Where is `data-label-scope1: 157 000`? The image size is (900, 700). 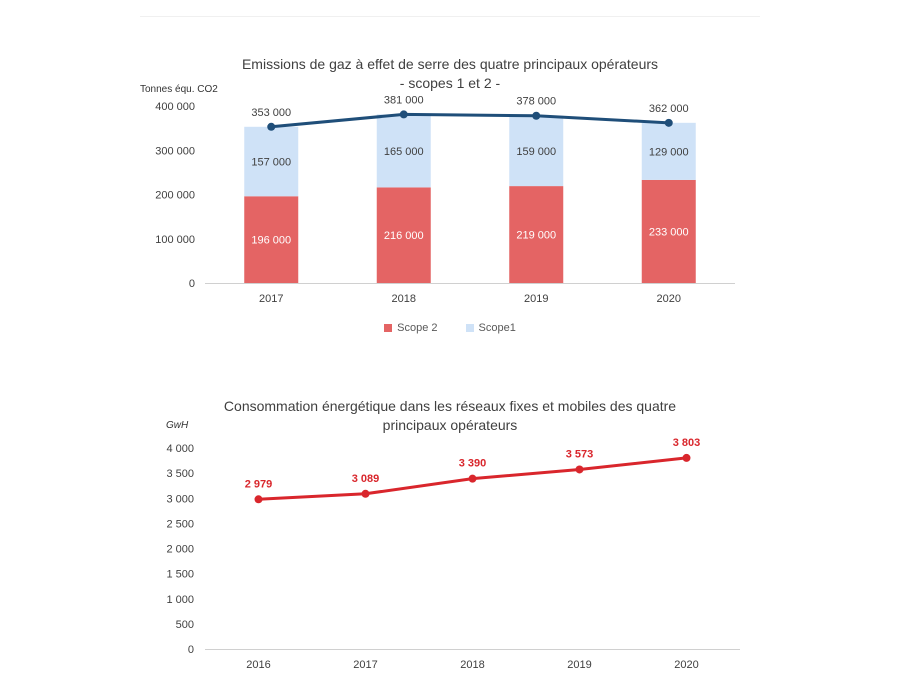
data-label-scope1: 157 000 is located at coordinates (271, 163).